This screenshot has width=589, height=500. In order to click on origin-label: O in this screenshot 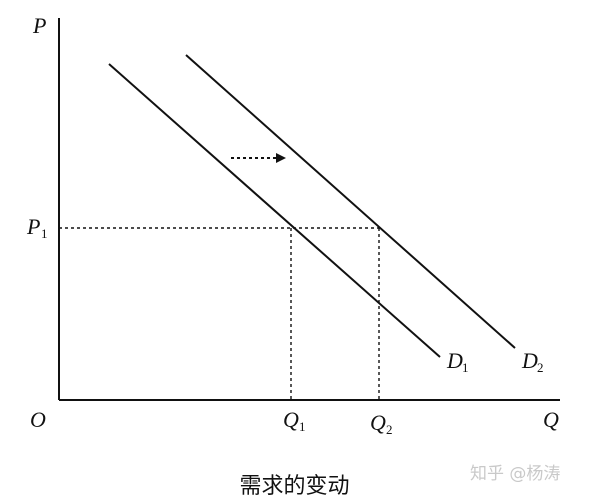, I will do `click(38, 419)`.